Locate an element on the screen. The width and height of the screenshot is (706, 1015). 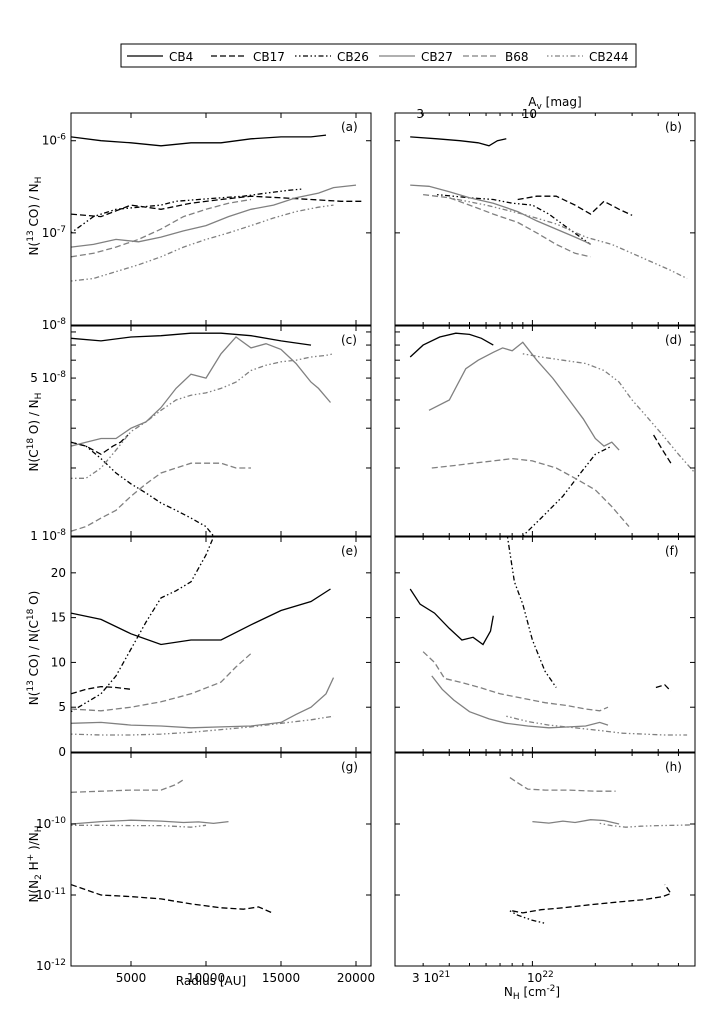
legend: CB4 CB17 CB26 CB27 B68 CB244 is located at coordinates (378, 55).